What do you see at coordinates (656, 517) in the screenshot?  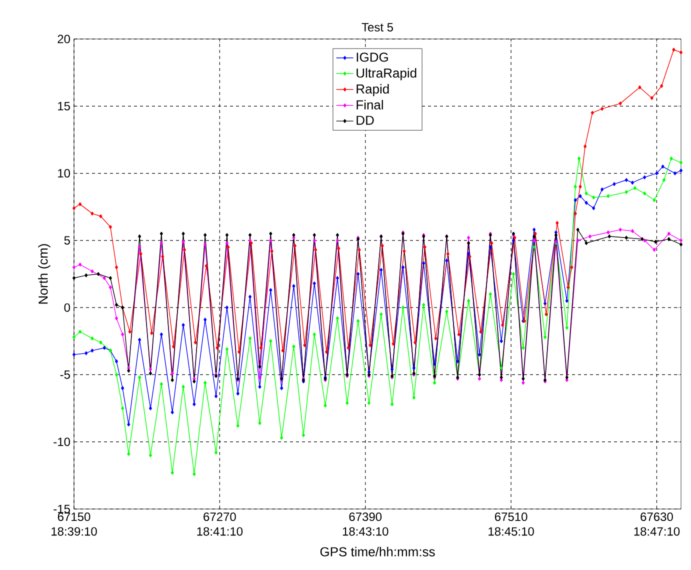 I see `x-tick-label: 67630` at bounding box center [656, 517].